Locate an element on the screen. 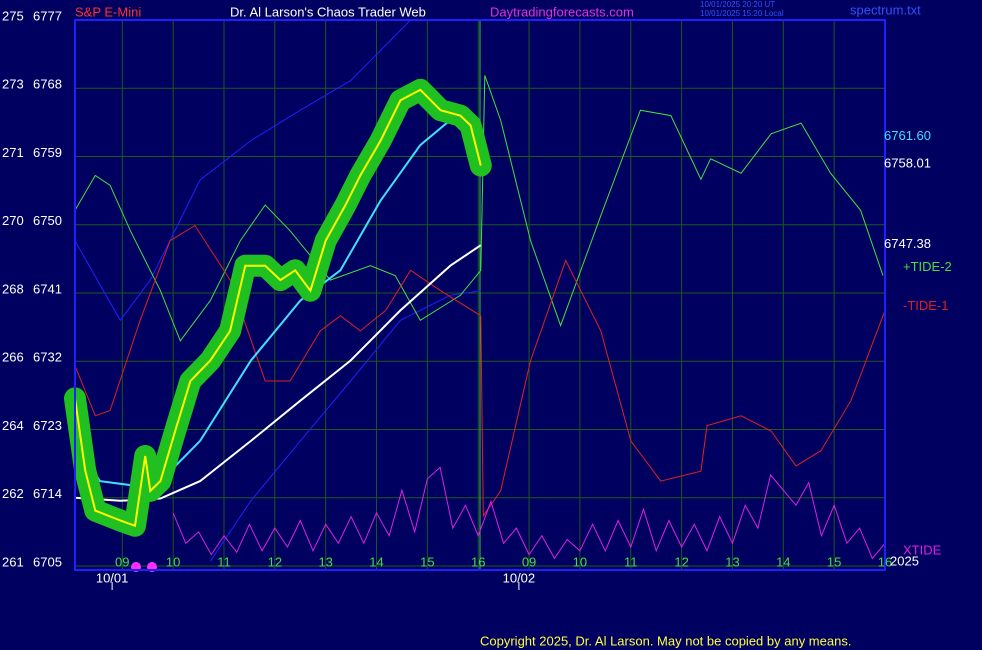 This screenshot has width=982, height=650. y-alt-label: 261 is located at coordinates (13, 561).